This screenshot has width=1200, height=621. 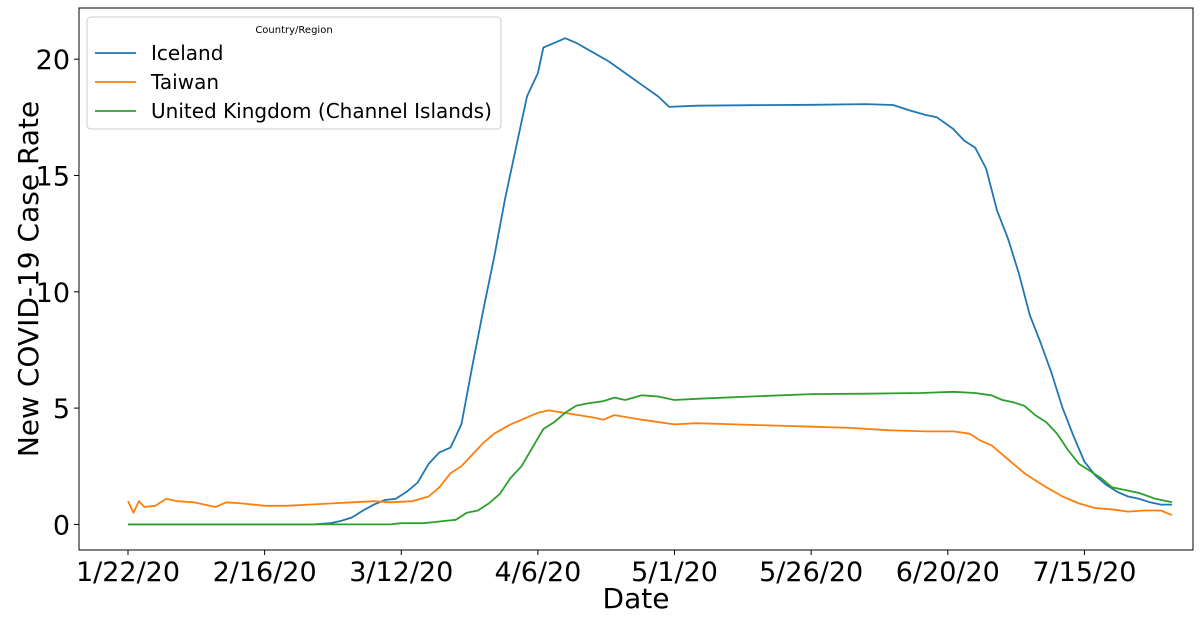 What do you see at coordinates (1084, 572) in the screenshot?
I see `x-tick-label: 7/15/20` at bounding box center [1084, 572].